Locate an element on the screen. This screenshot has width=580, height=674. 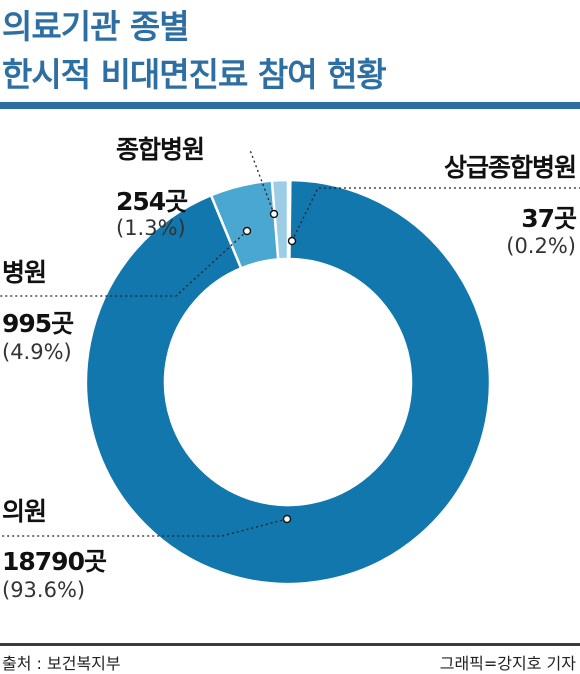
count-general-hospital: 254곳 is located at coordinates (152, 201).